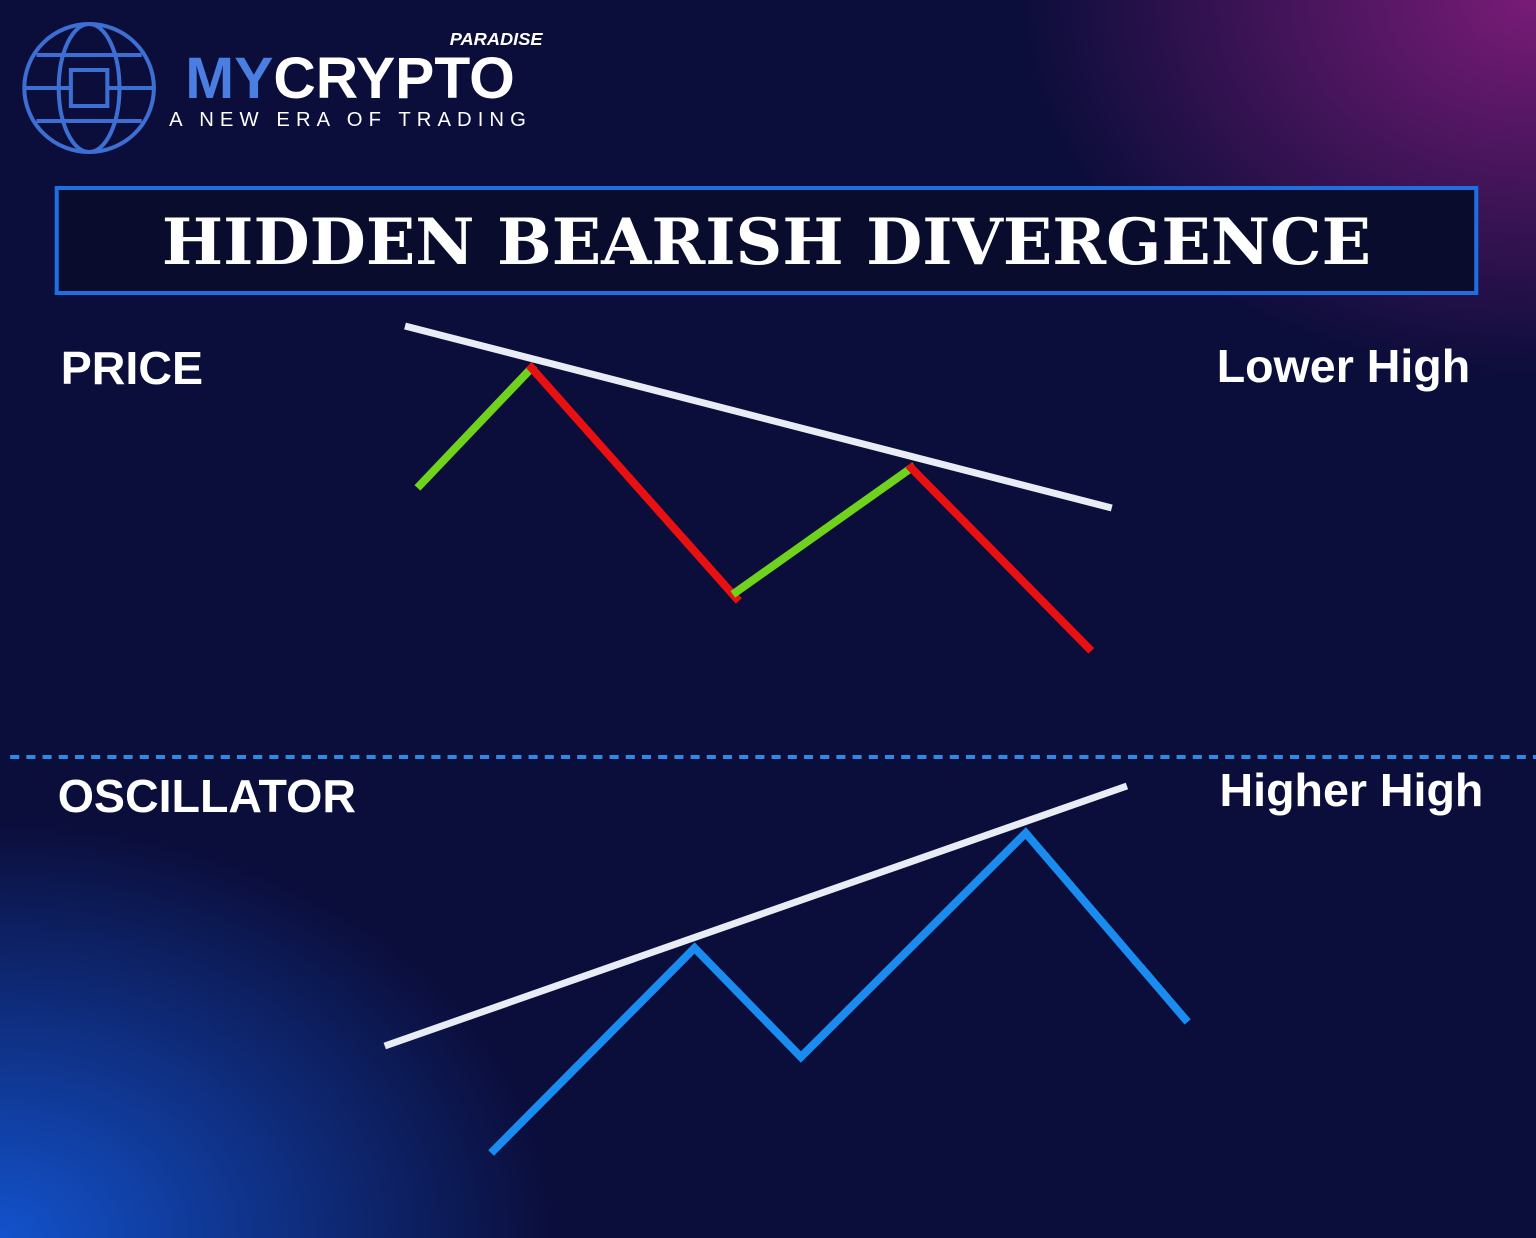 Image resolution: width=1536 pixels, height=1238 pixels. I want to click on price-line, so click(754, 508).